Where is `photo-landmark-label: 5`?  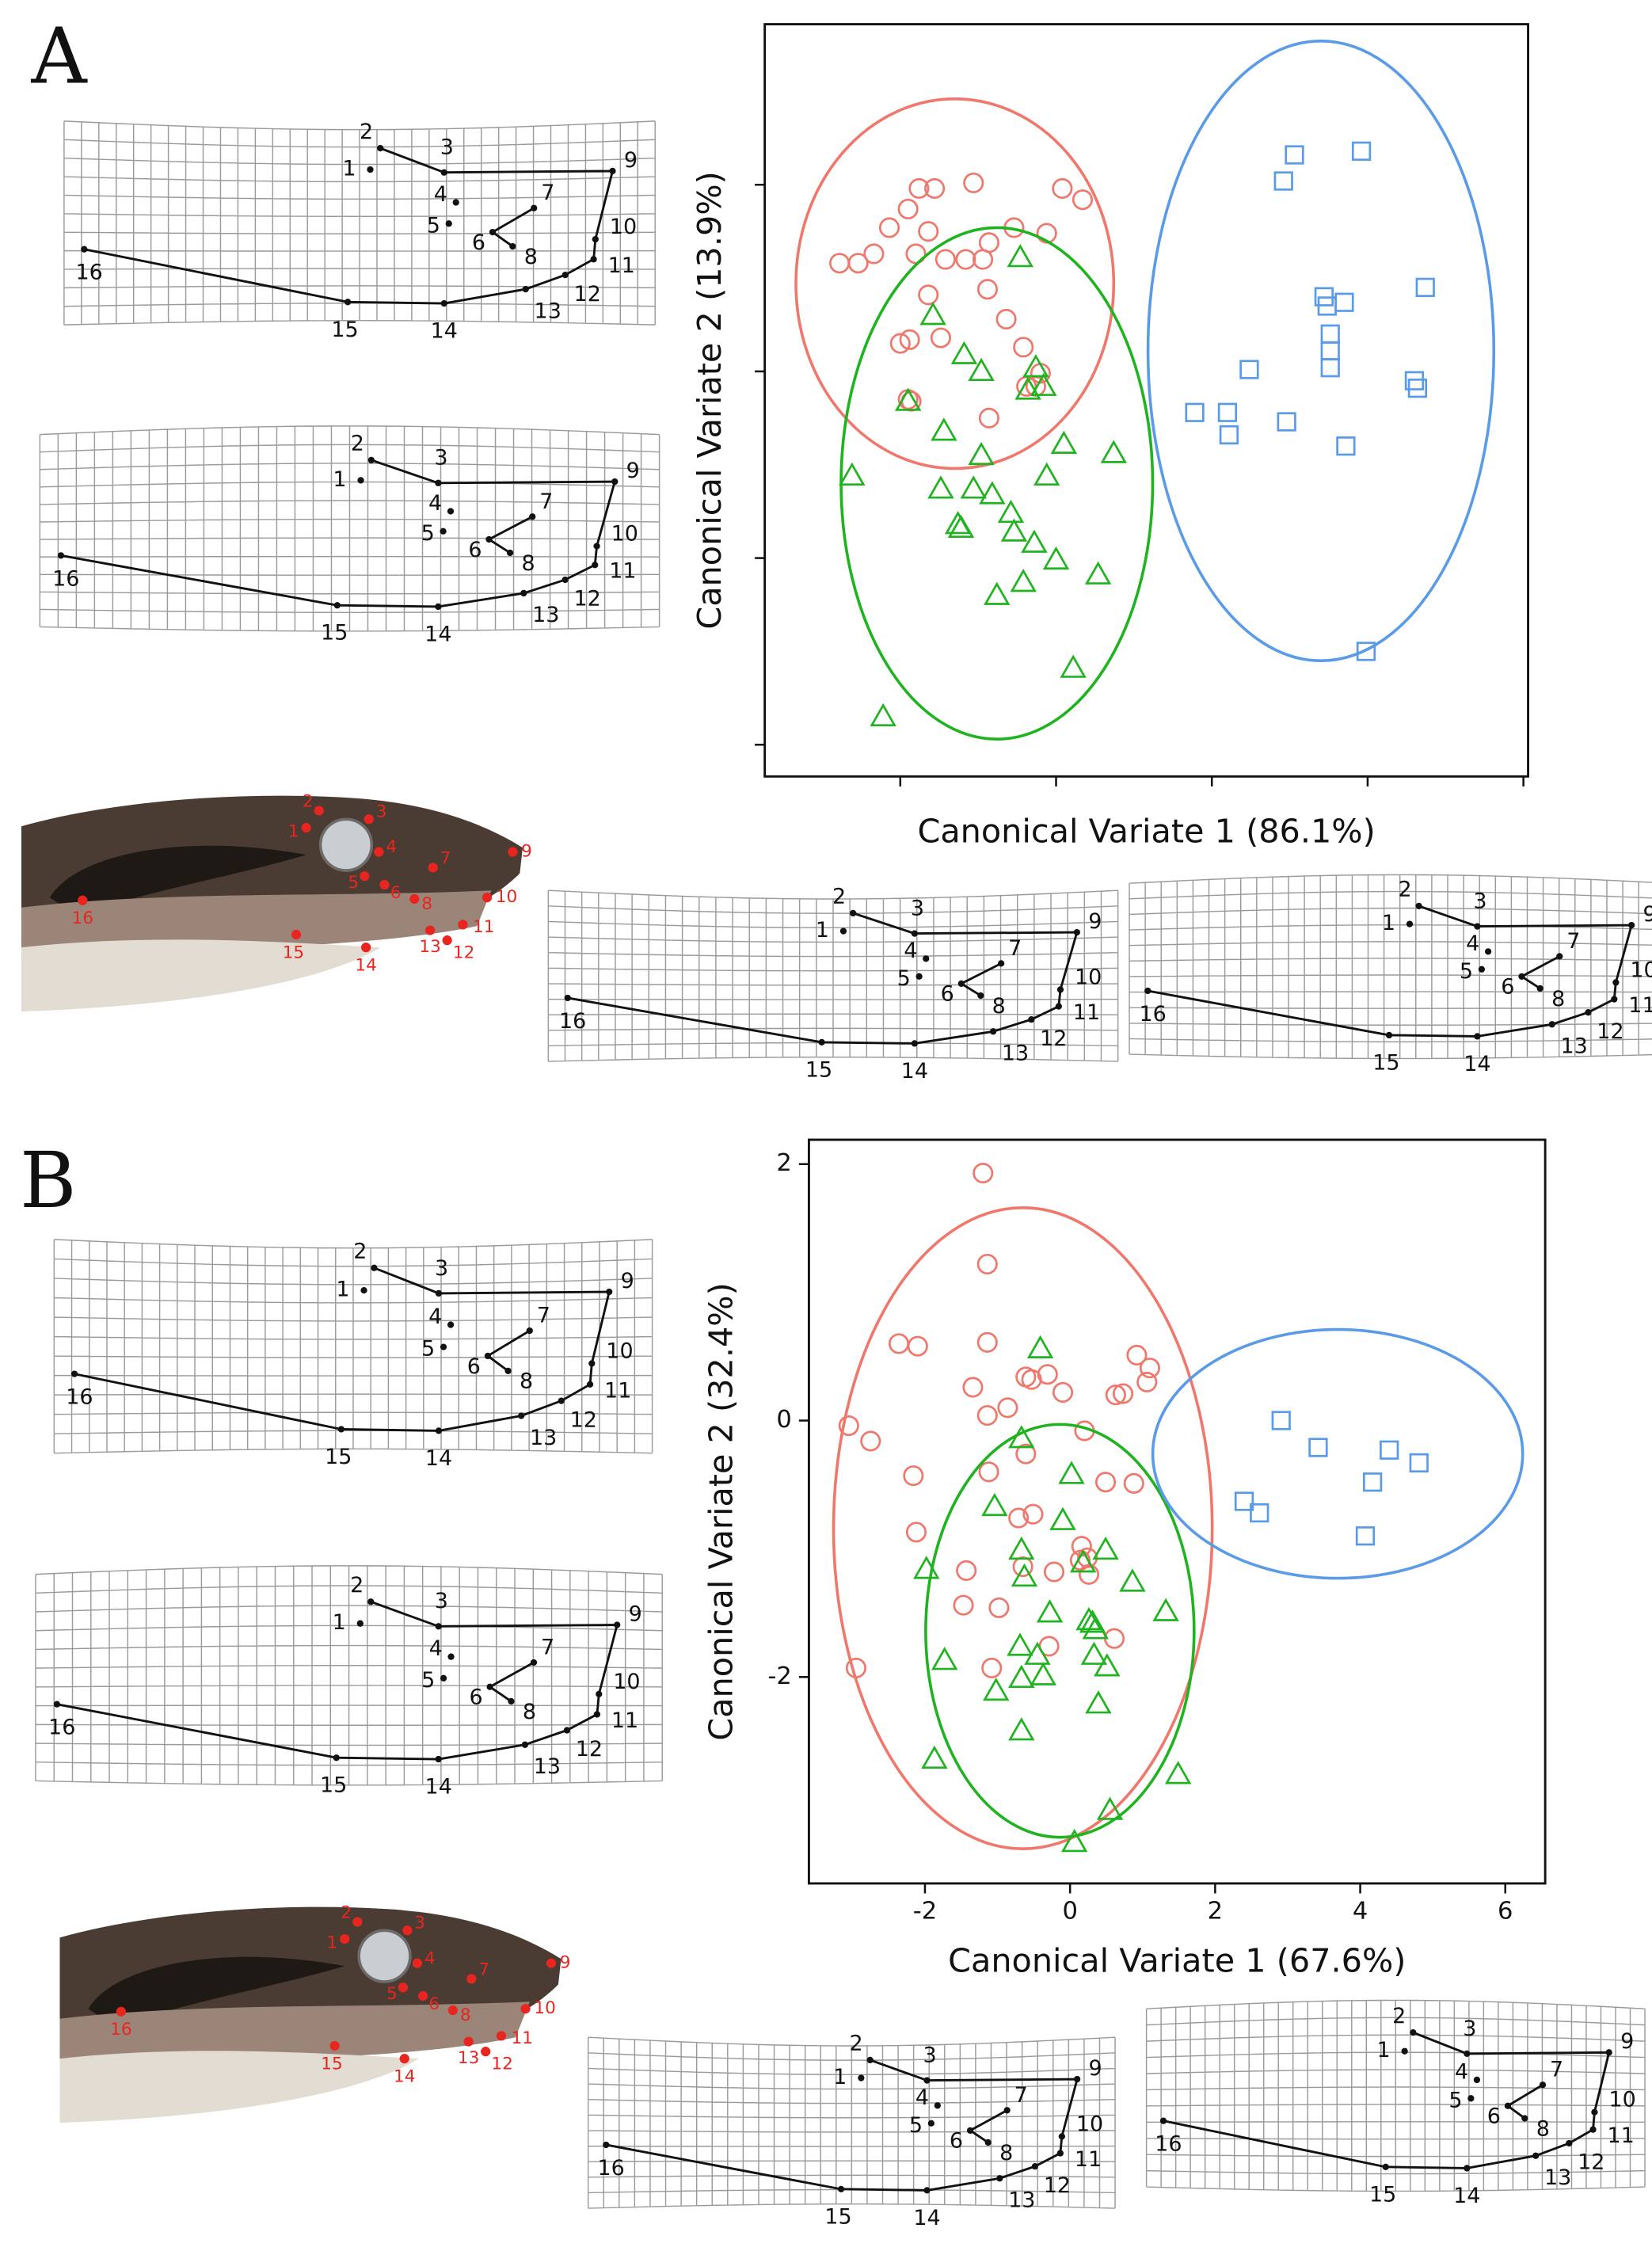 photo-landmark-label: 5 is located at coordinates (353, 883).